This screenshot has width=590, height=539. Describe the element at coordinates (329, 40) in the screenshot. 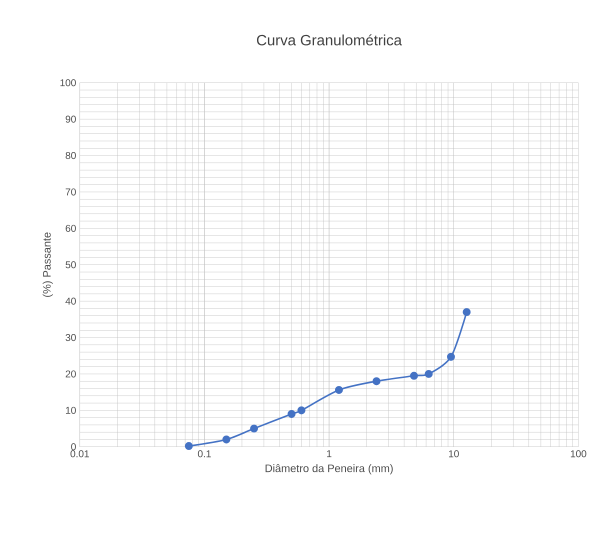

I see `chart-title: Curva Granulométrica` at that location.